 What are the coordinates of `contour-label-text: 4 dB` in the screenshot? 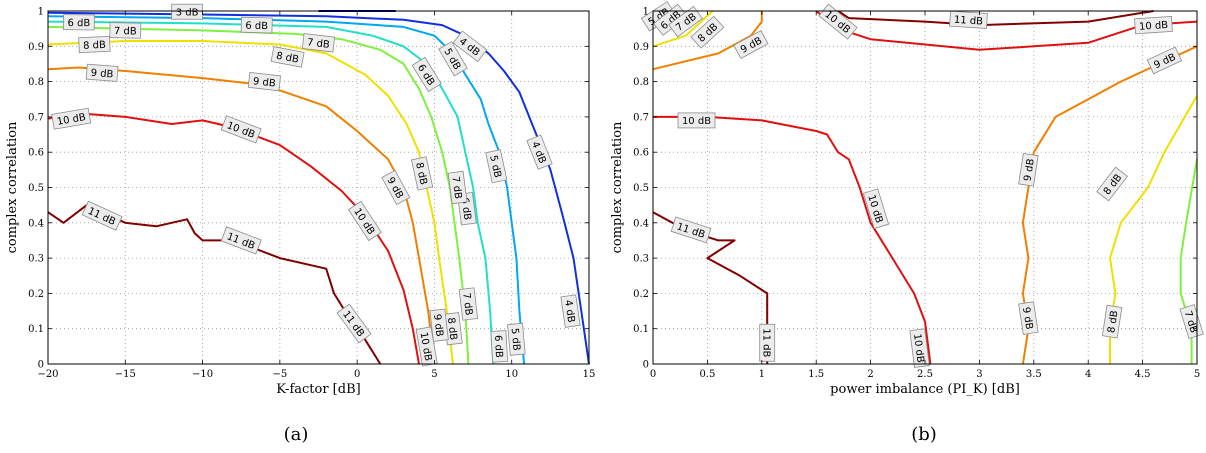 It's located at (569, 311).